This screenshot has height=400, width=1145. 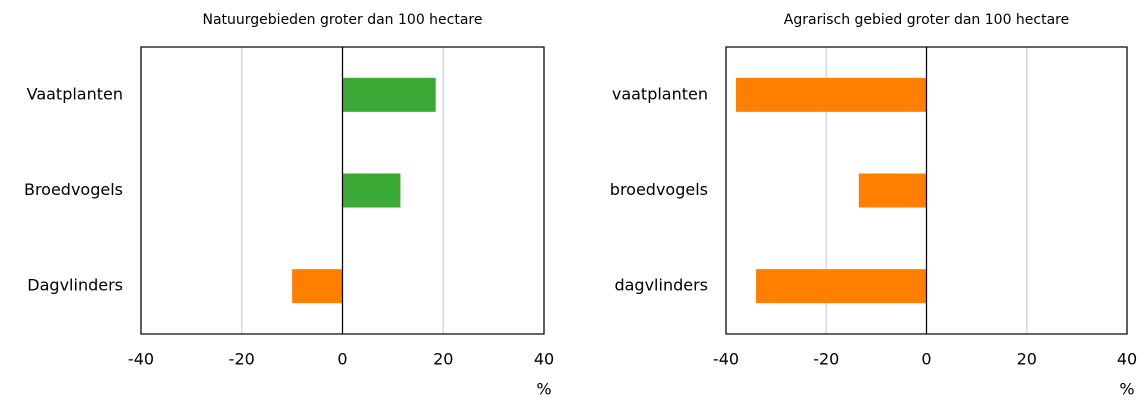 I want to click on y-tick-label: Dagvlinders, so click(x=75, y=285).